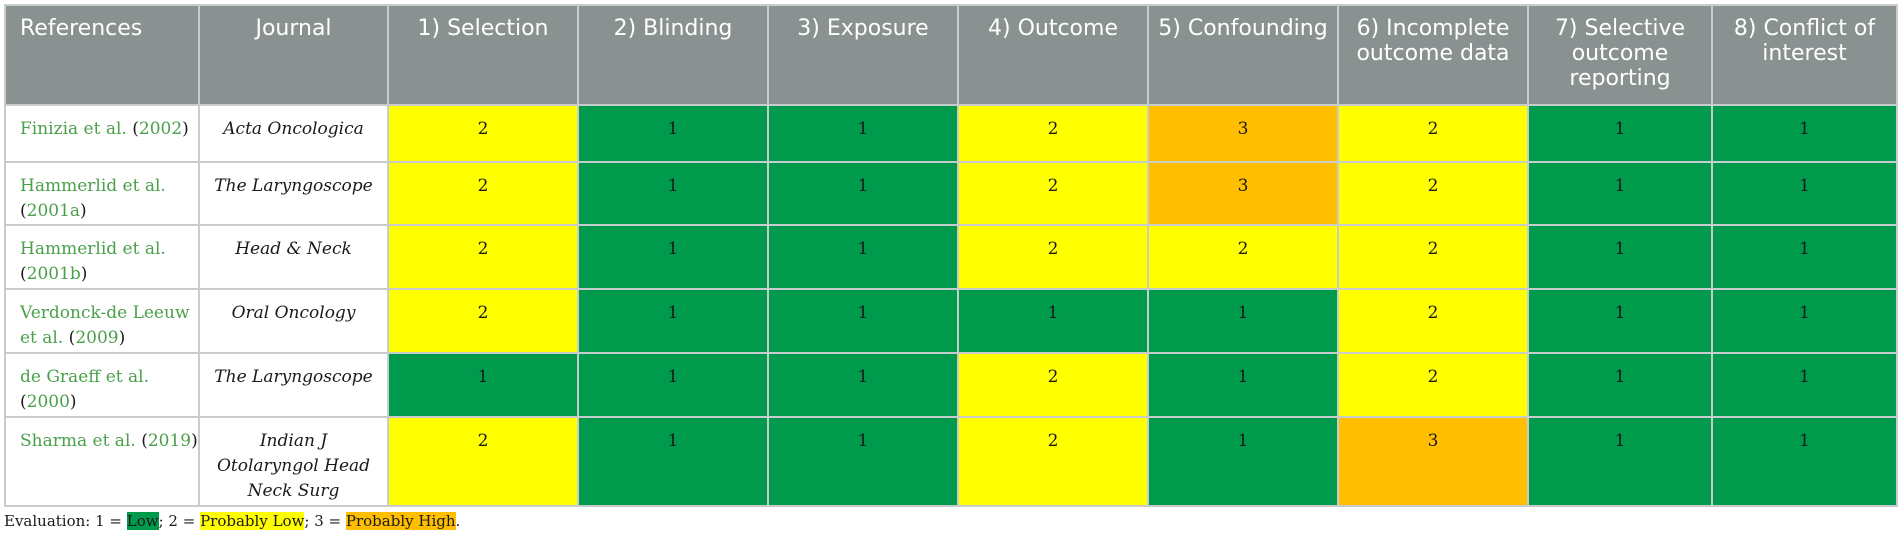  What do you see at coordinates (1620, 55) in the screenshot?
I see `header-selective-outcome-reporting: 7) Selective outcome reporting` at bounding box center [1620, 55].